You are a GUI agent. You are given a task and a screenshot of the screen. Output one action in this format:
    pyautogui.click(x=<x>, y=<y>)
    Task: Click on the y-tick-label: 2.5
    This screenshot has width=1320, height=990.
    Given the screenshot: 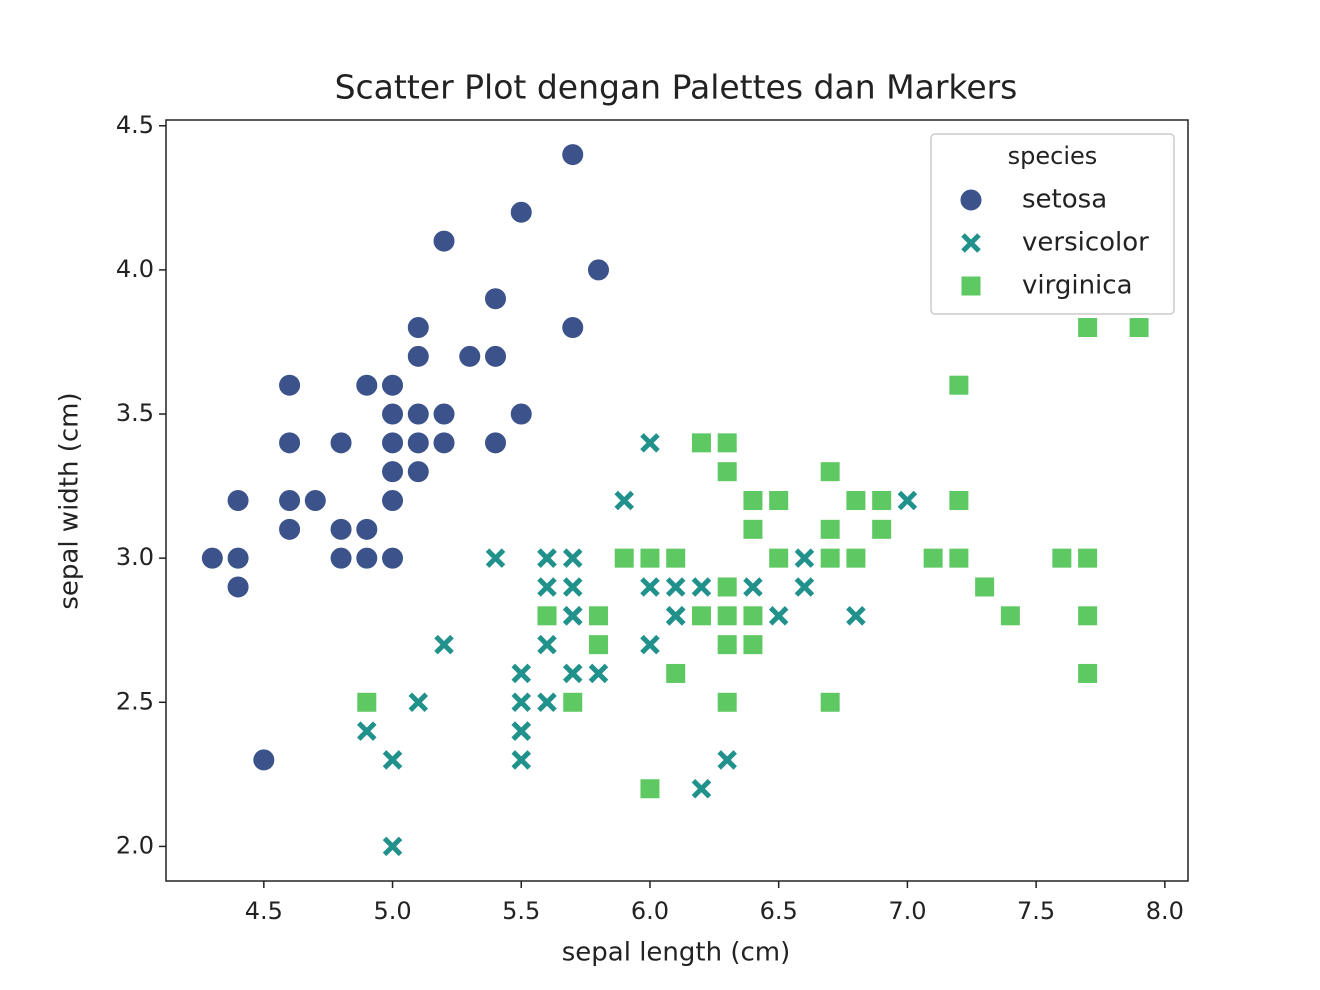 What is the action you would take?
    pyautogui.click(x=135, y=701)
    